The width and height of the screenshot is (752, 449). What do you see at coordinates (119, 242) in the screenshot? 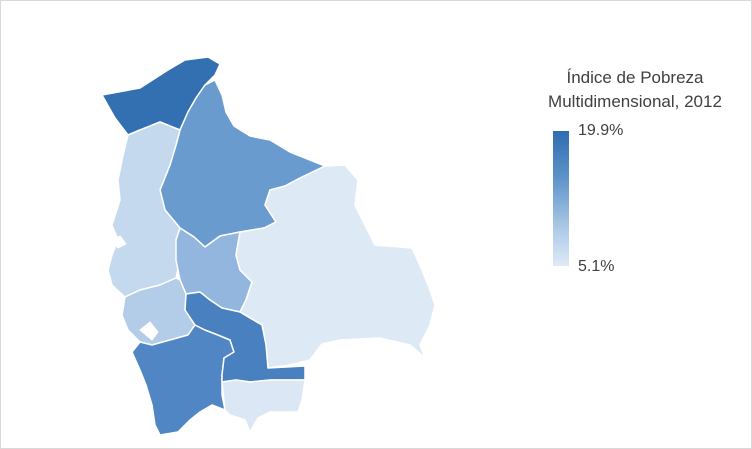
I see `lake-icon` at bounding box center [119, 242].